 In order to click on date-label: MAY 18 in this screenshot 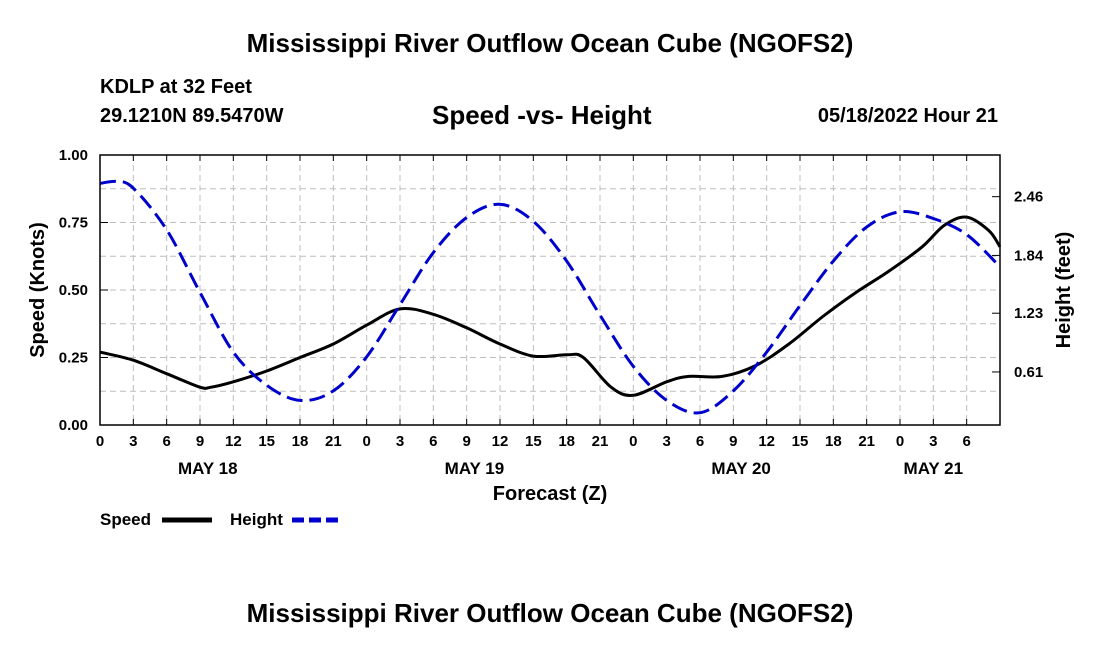, I will do `click(208, 468)`.